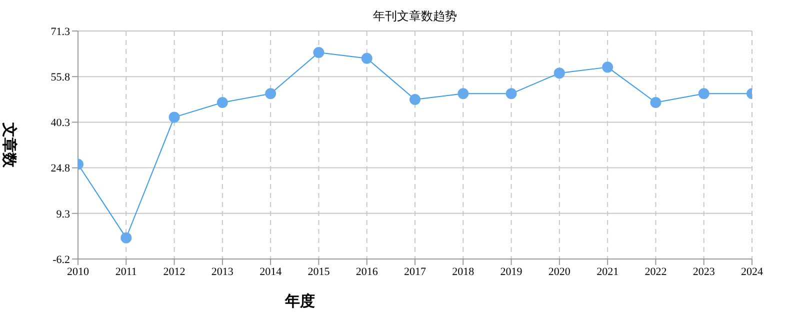  Describe the element at coordinates (752, 272) in the screenshot. I see `x-tick-label: 2024` at that location.